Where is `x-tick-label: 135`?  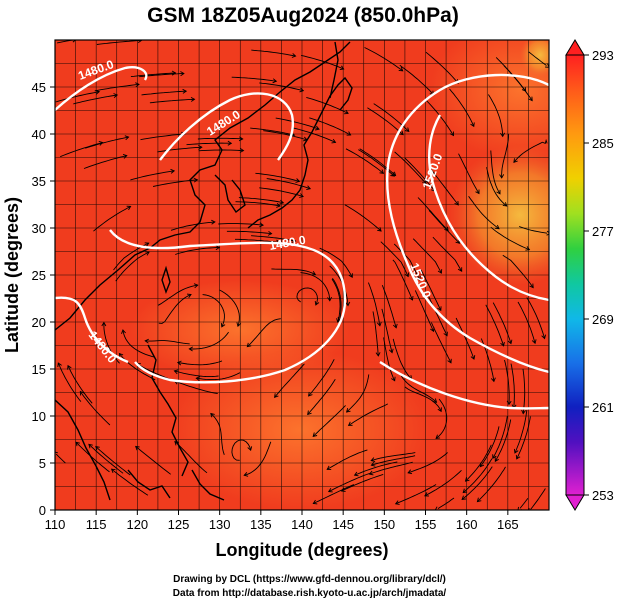
x-tick-label: 135 is located at coordinates (261, 524).